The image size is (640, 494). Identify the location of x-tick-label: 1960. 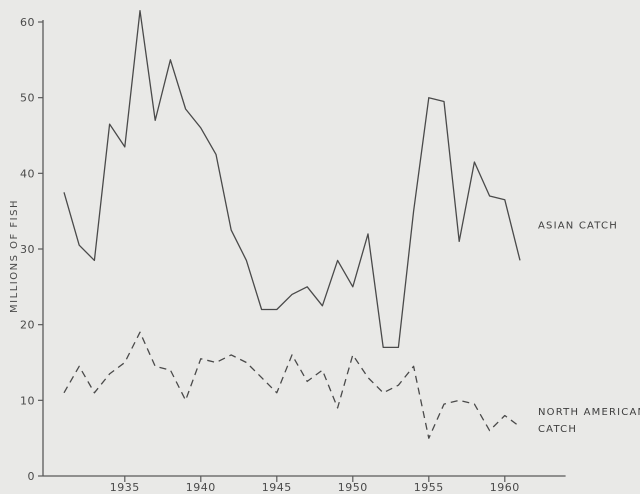
(505, 487).